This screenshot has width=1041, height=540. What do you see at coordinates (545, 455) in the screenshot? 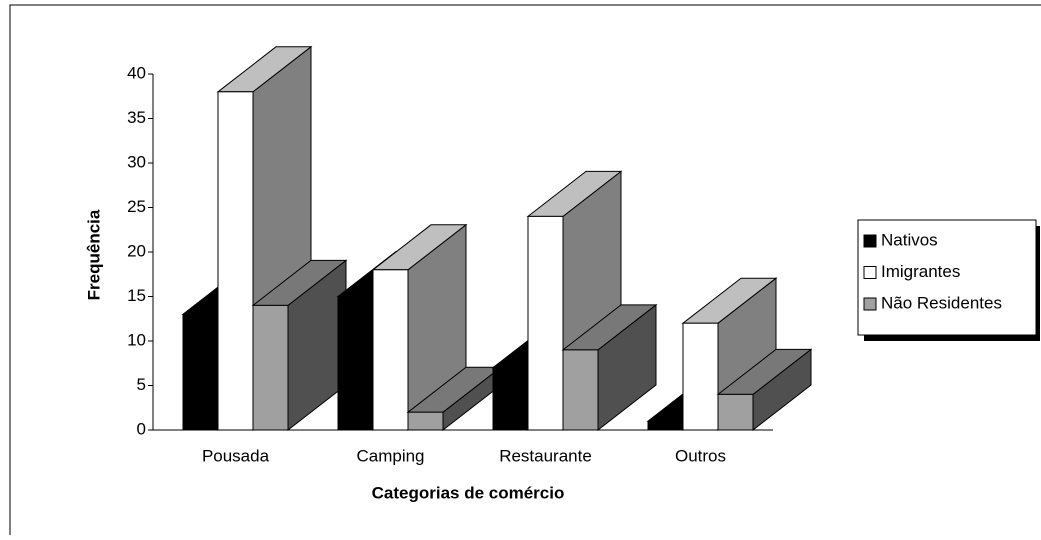
I see `x-tick-label: Restaurante` at bounding box center [545, 455].